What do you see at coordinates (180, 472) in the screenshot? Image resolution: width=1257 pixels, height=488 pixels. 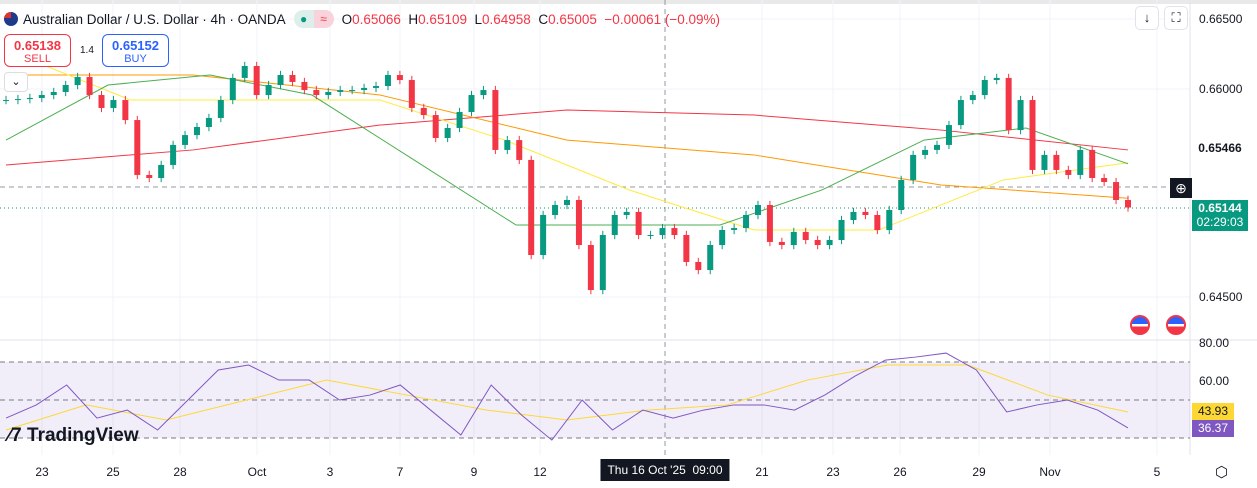 I see `x-axis-label: 28` at bounding box center [180, 472].